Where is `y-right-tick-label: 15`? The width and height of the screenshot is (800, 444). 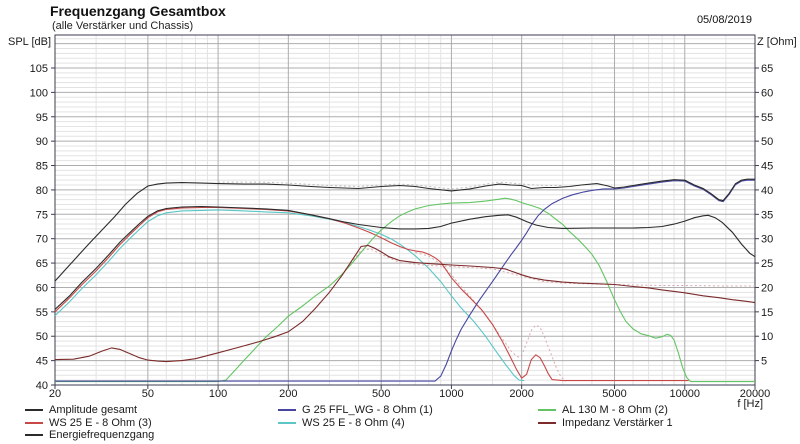 y-right-tick-label: 15 is located at coordinates (767, 313).